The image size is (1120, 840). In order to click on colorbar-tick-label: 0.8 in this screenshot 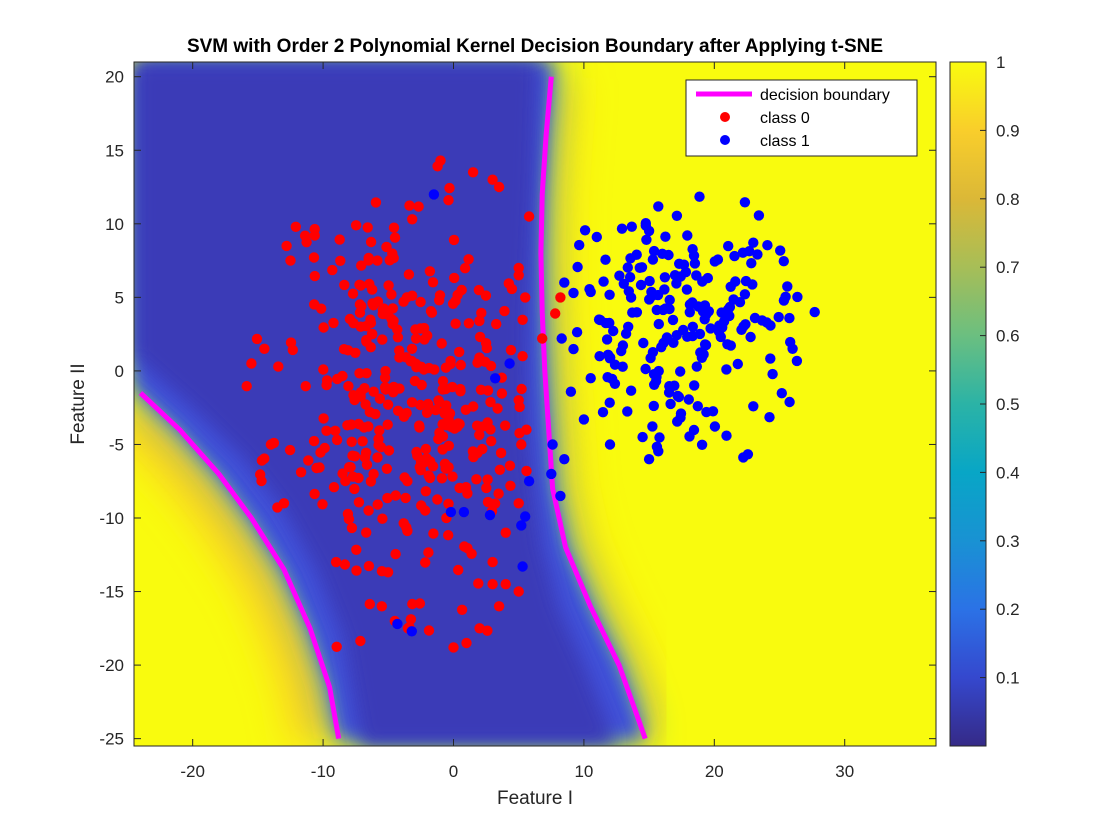, I will do `click(1008, 199)`.